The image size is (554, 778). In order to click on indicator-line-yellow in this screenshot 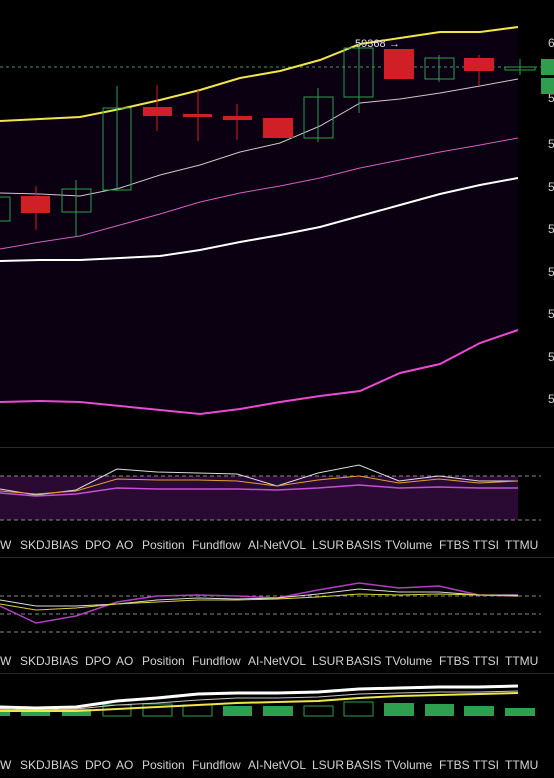, I will do `click(259, 602)`.